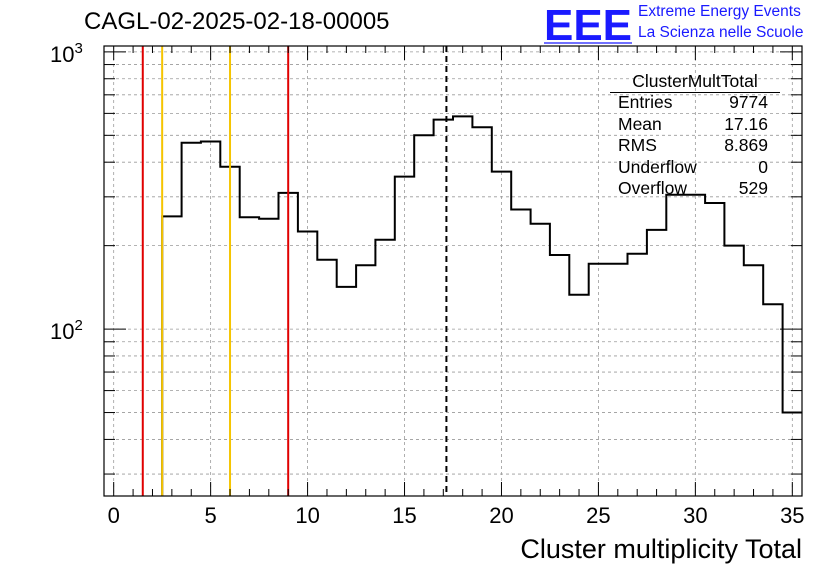 Image resolution: width=836 pixels, height=572 pixels. Describe the element at coordinates (721, 32) in the screenshot. I see `logo-subtitle-line2: La Scienza nelle Scuole` at that location.